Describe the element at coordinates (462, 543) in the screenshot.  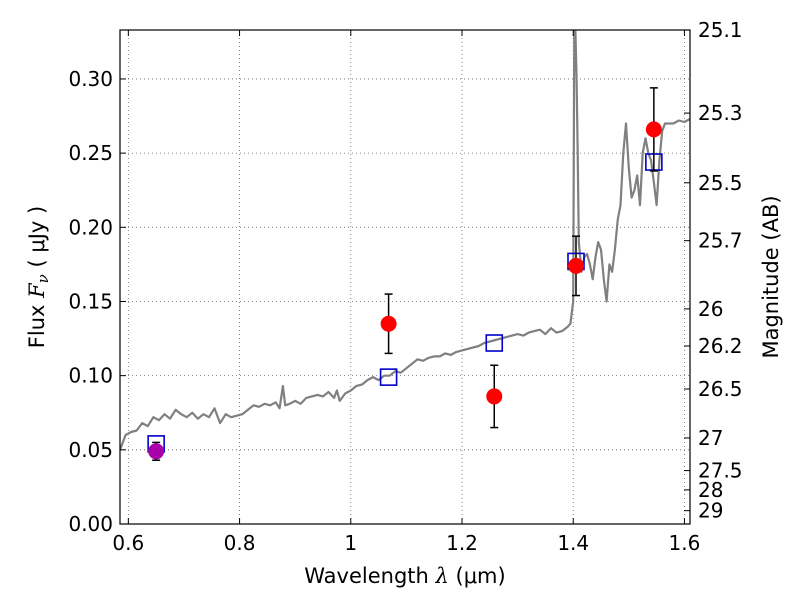
I see `x-tick-label: 1.2` at that location.